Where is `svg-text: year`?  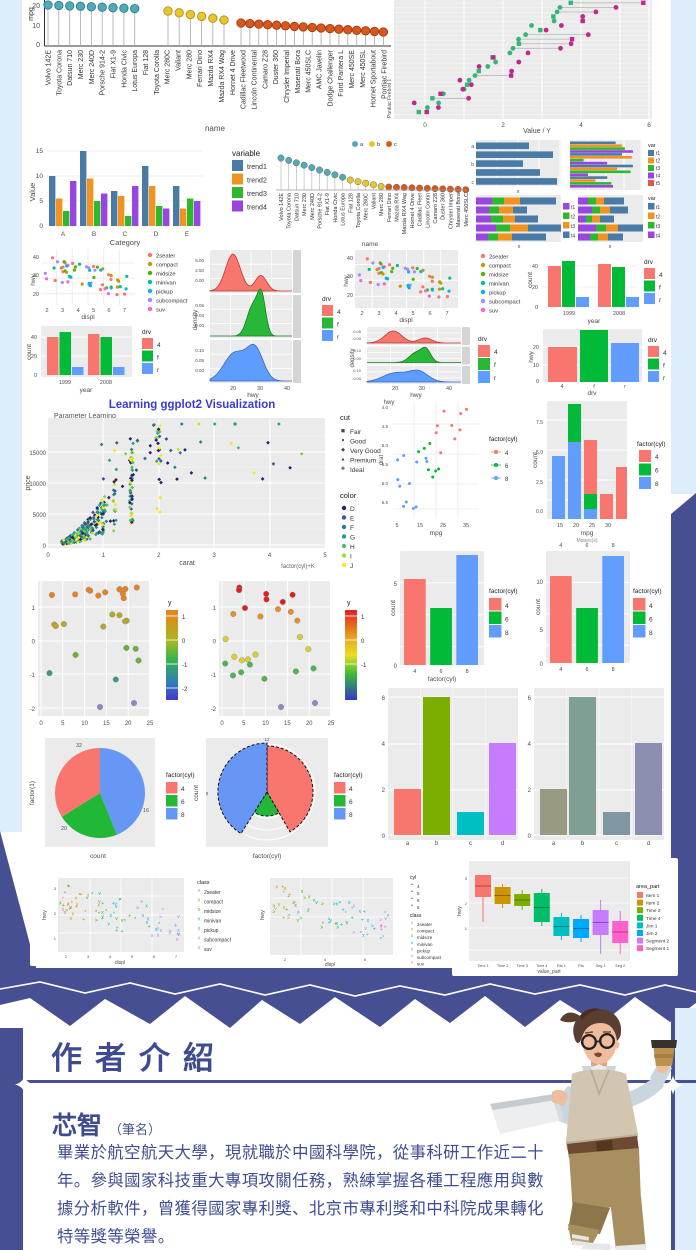
svg-text: year is located at coordinates (594, 321).